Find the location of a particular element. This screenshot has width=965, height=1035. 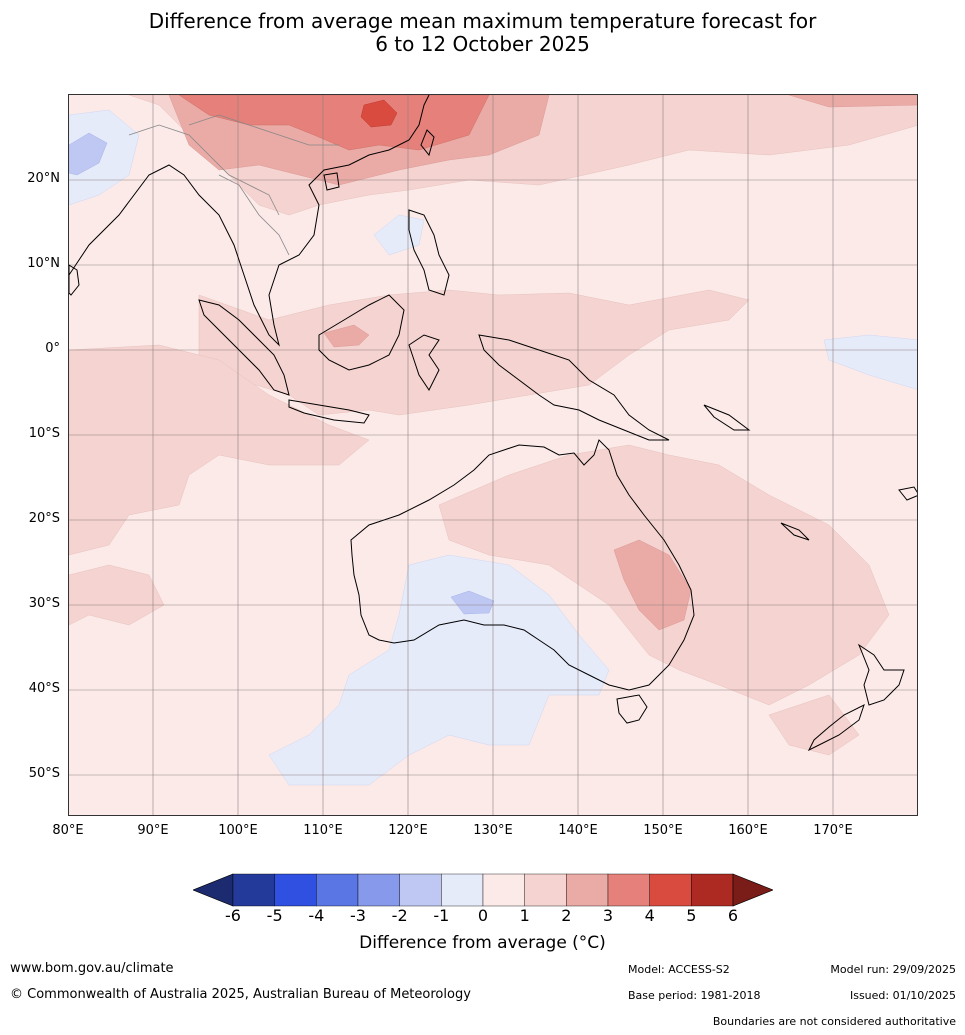

anomaly-4-to-5-guangxi-region is located at coordinates (379, 113).